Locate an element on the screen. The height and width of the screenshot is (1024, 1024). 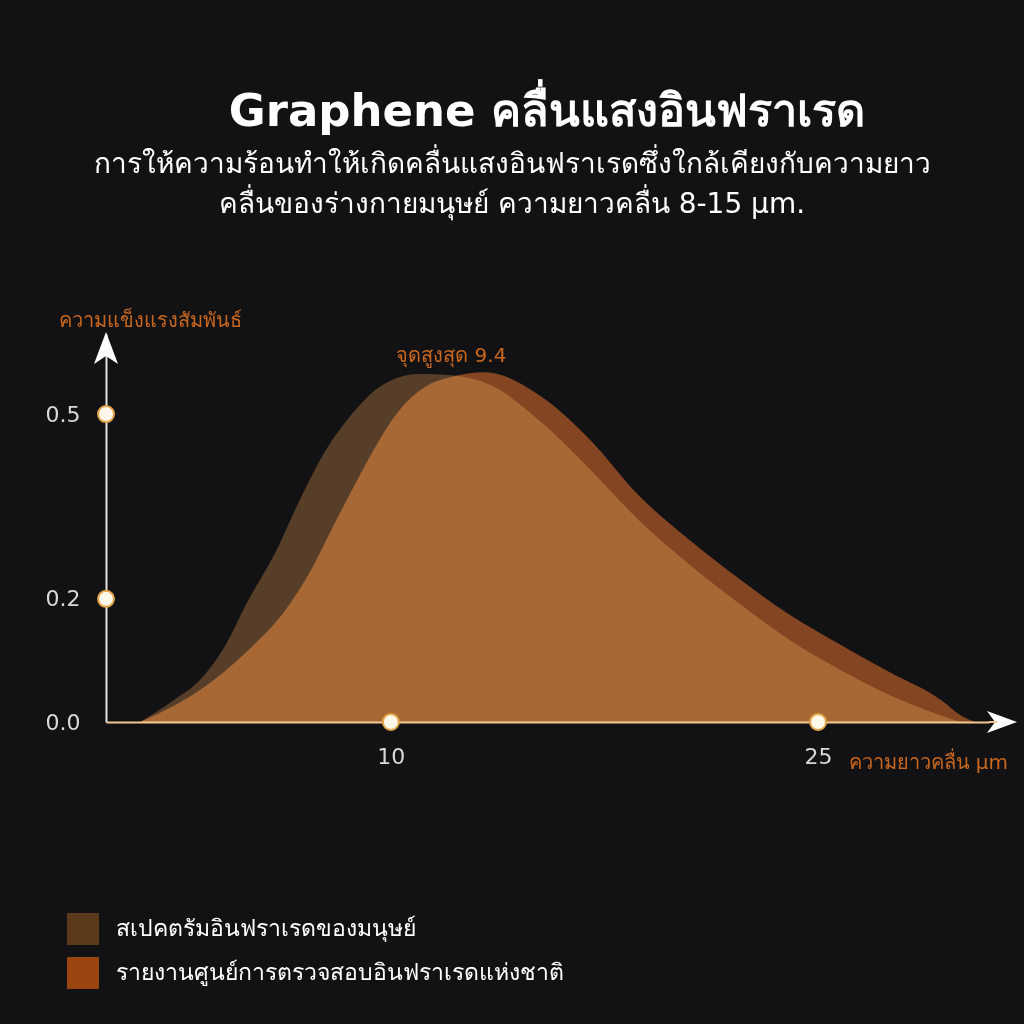
y-axis-title: ความแข็งแรงสัมพันธ์ is located at coordinates (150, 319).